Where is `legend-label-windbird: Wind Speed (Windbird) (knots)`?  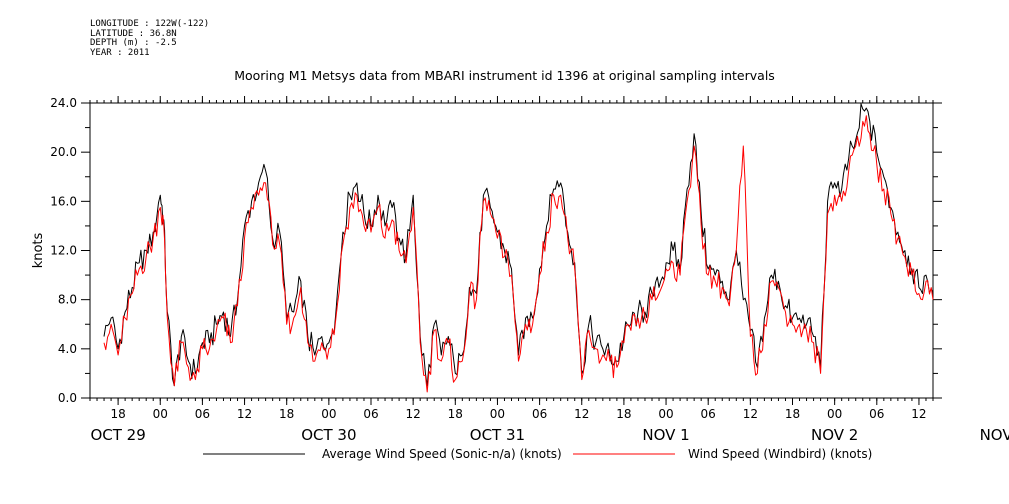 legend-label-windbird: Wind Speed (Windbird) (knots) is located at coordinates (780, 454).